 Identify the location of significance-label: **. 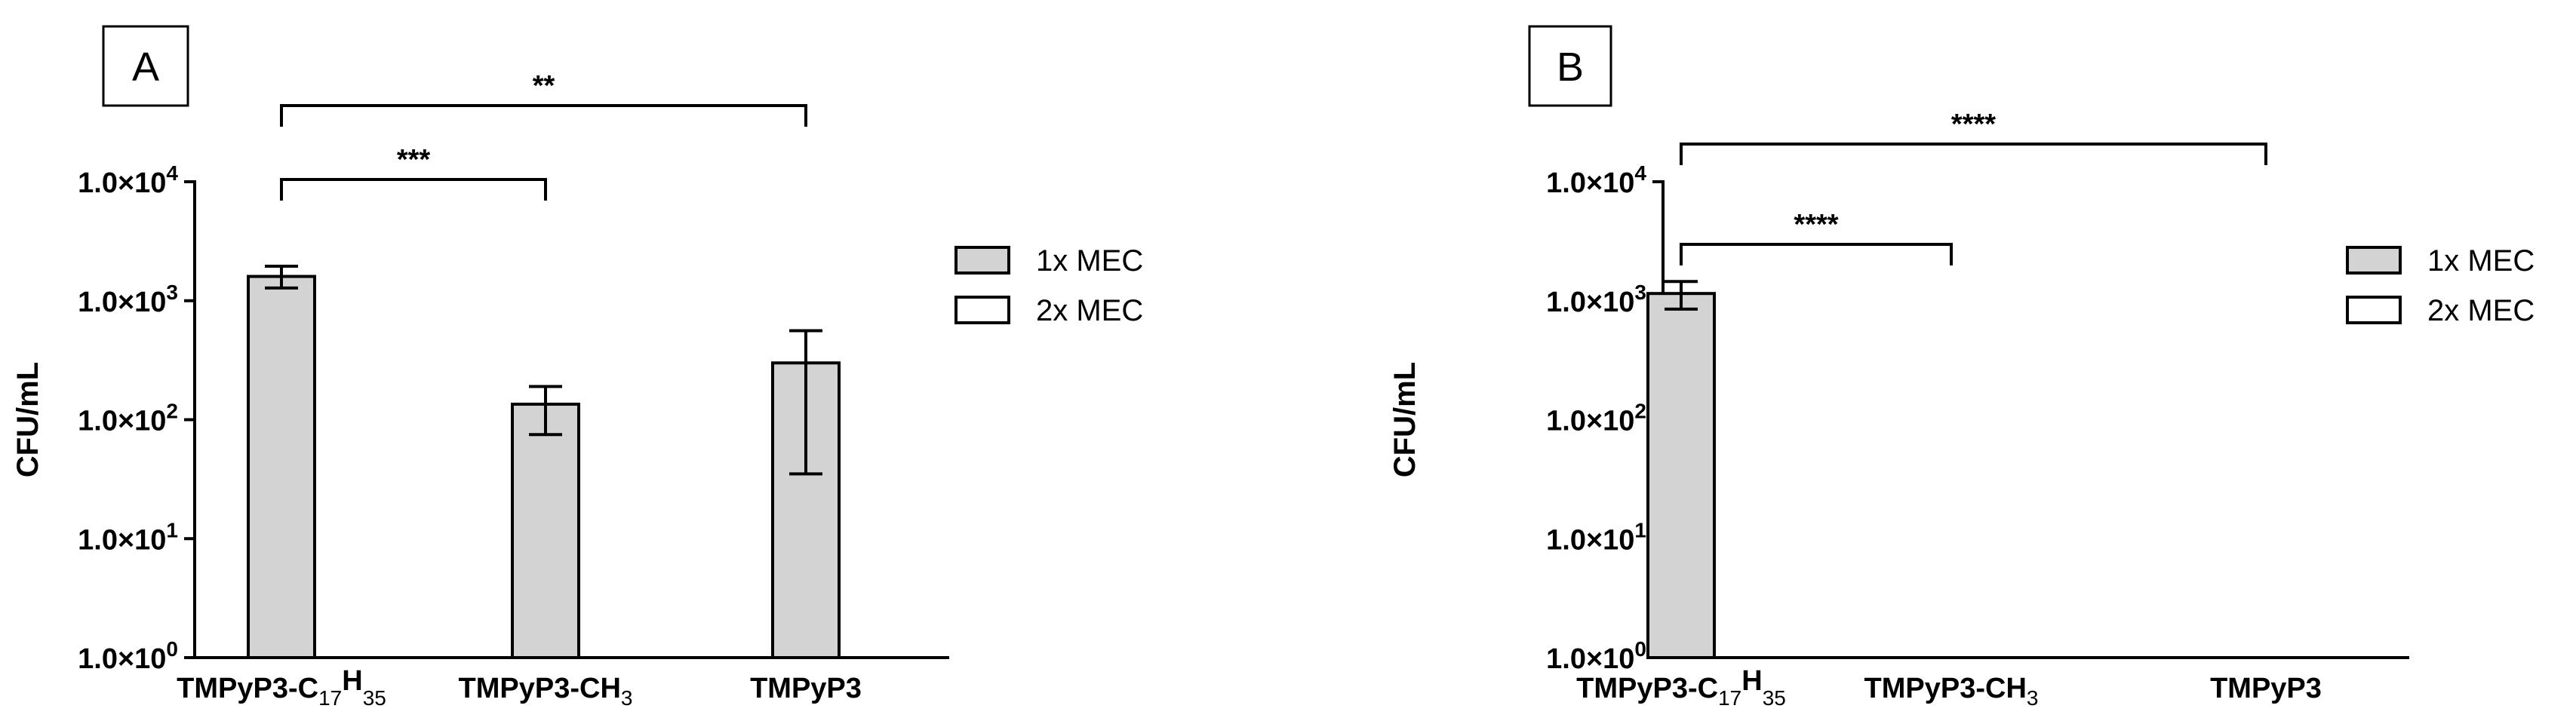
(544, 86).